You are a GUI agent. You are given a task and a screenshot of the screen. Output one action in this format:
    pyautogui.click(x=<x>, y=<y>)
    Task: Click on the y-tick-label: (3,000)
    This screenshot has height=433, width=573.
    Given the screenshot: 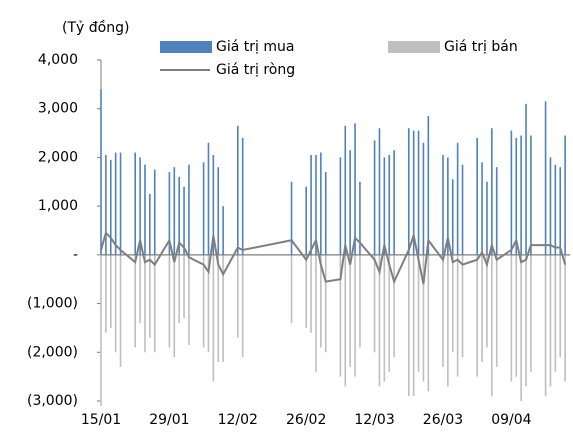 What is the action you would take?
    pyautogui.click(x=52, y=401)
    